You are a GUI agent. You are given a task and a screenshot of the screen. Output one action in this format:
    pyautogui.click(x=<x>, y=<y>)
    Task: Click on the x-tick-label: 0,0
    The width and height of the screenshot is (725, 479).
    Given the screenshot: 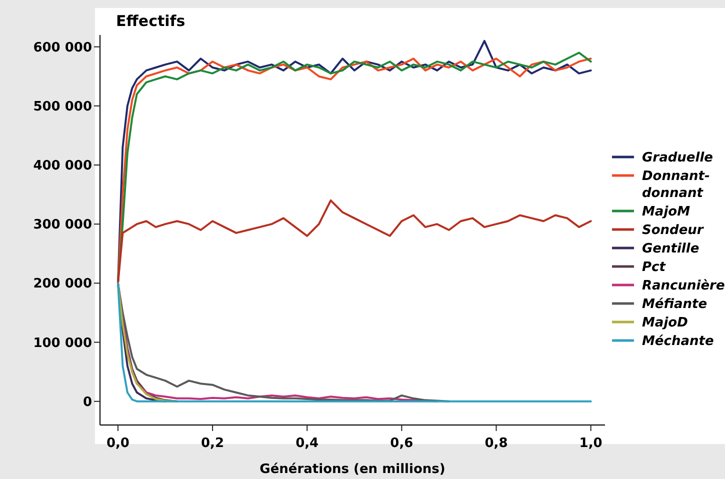 What is the action you would take?
    pyautogui.click(x=118, y=443)
    